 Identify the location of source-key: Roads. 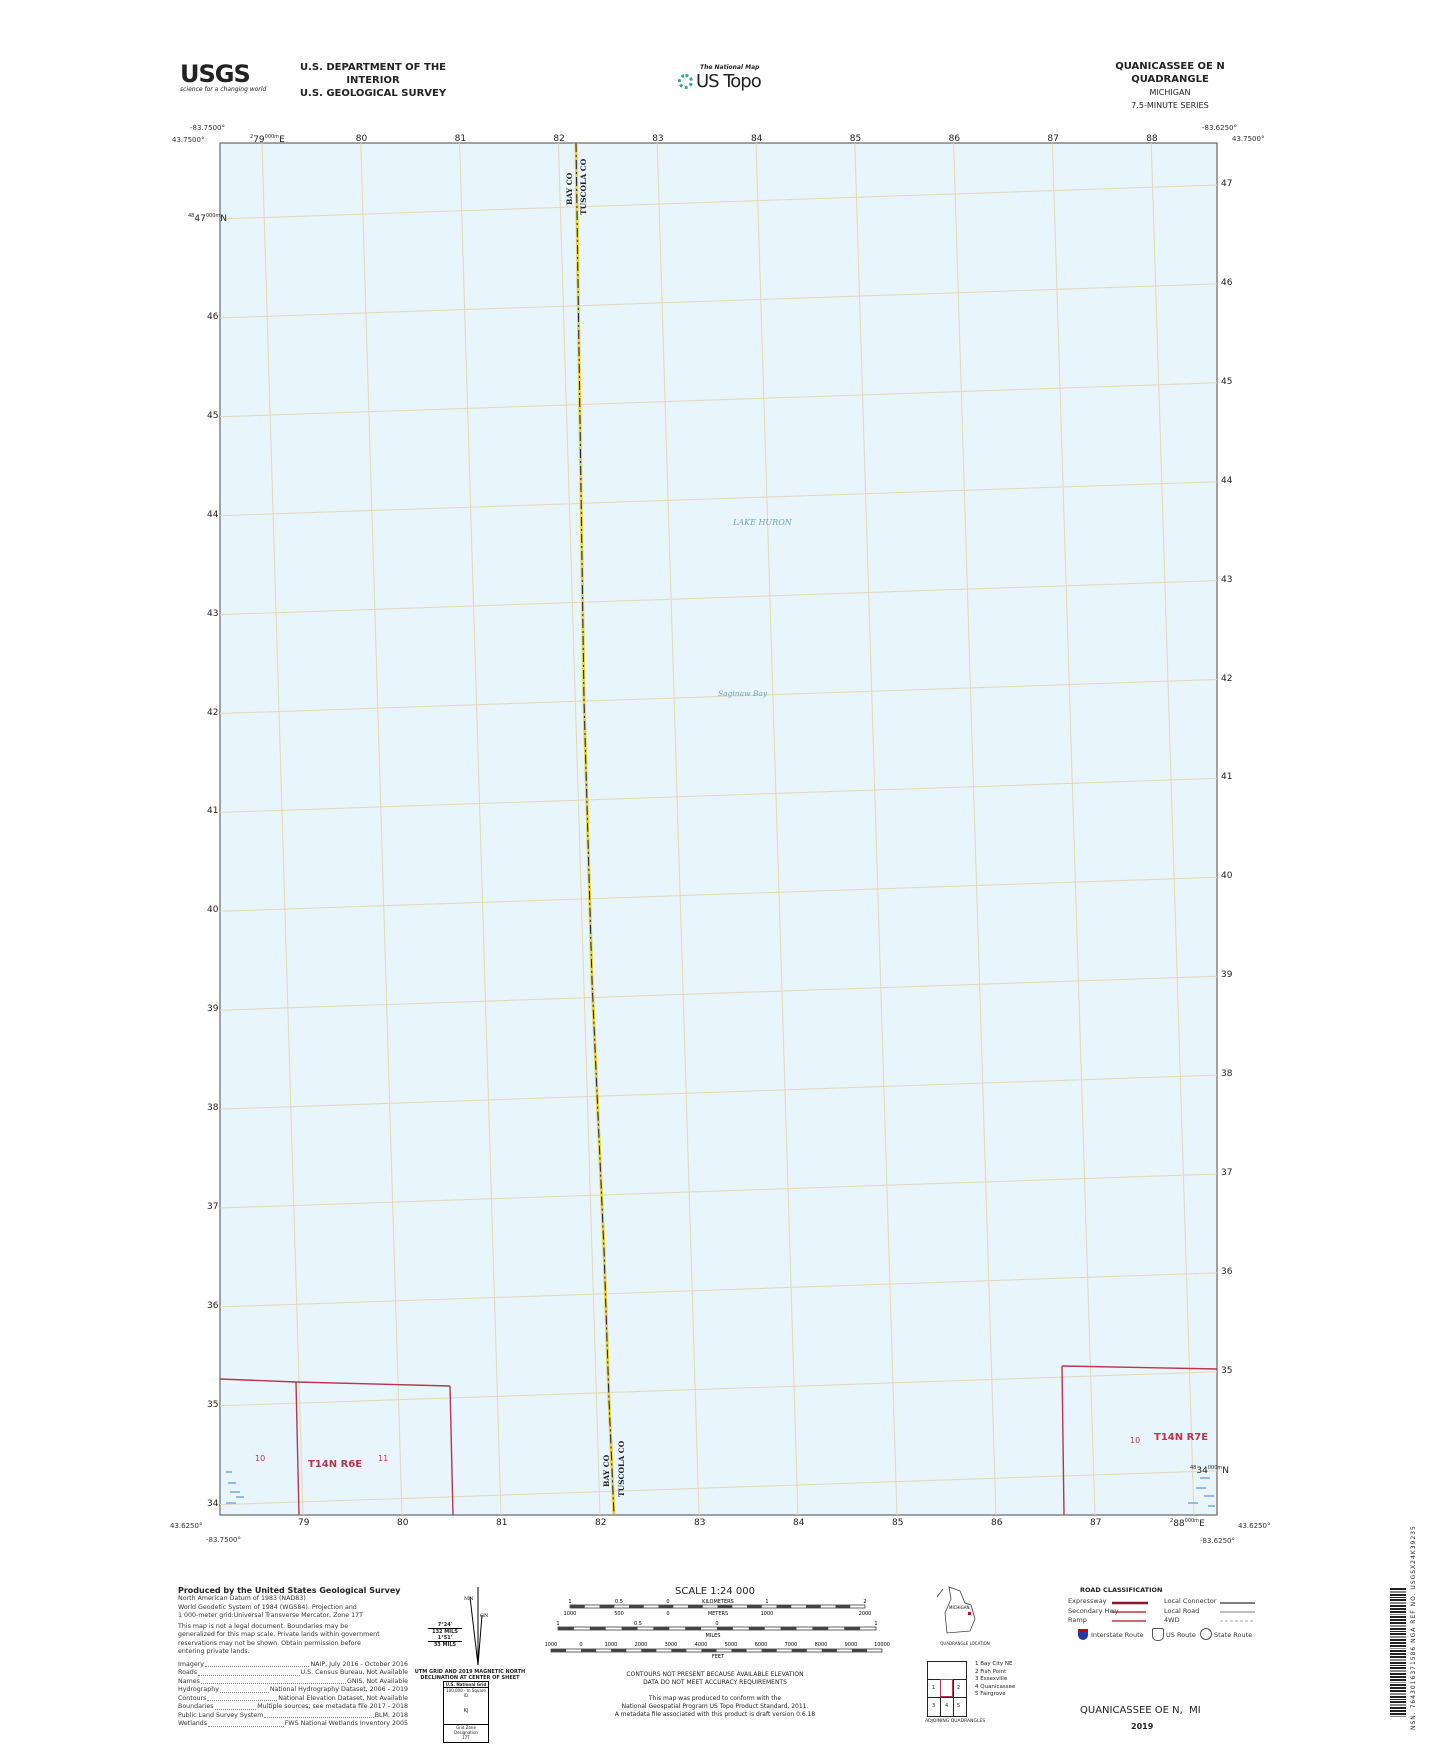
(188, 1672).